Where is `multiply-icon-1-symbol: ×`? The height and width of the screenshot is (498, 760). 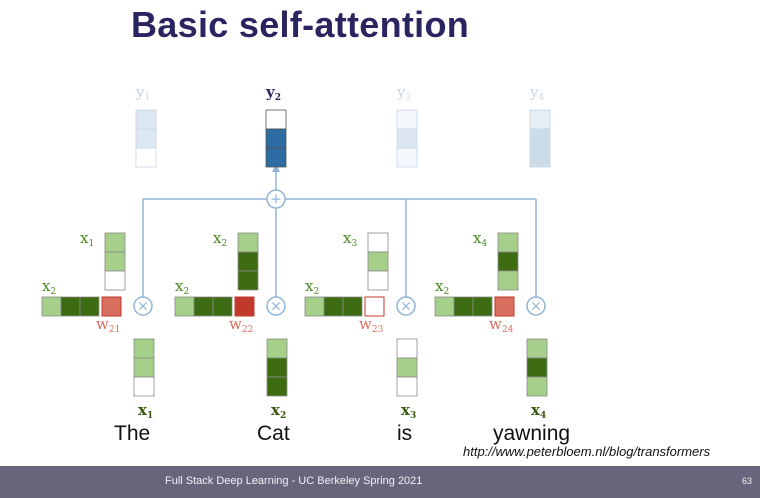 multiply-icon-1-symbol: × is located at coordinates (143, 307).